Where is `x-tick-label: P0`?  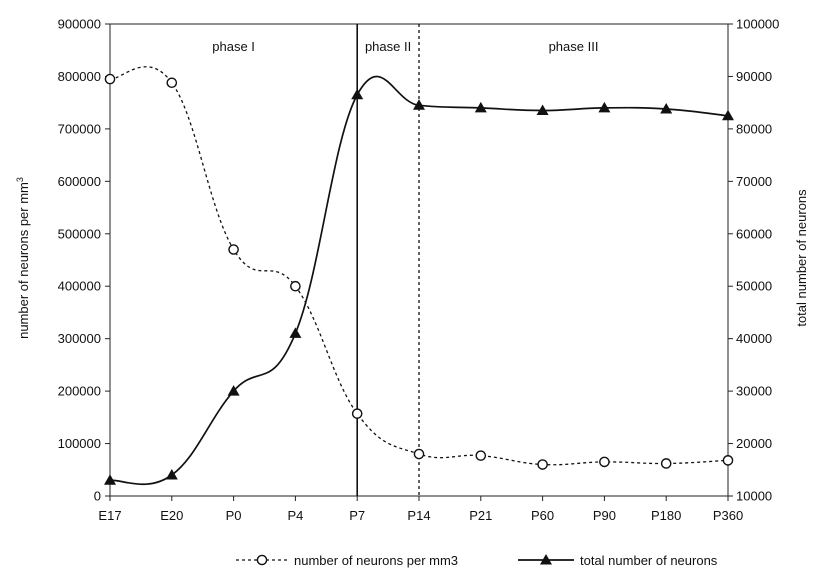
x-tick-label: P0 is located at coordinates (234, 515).